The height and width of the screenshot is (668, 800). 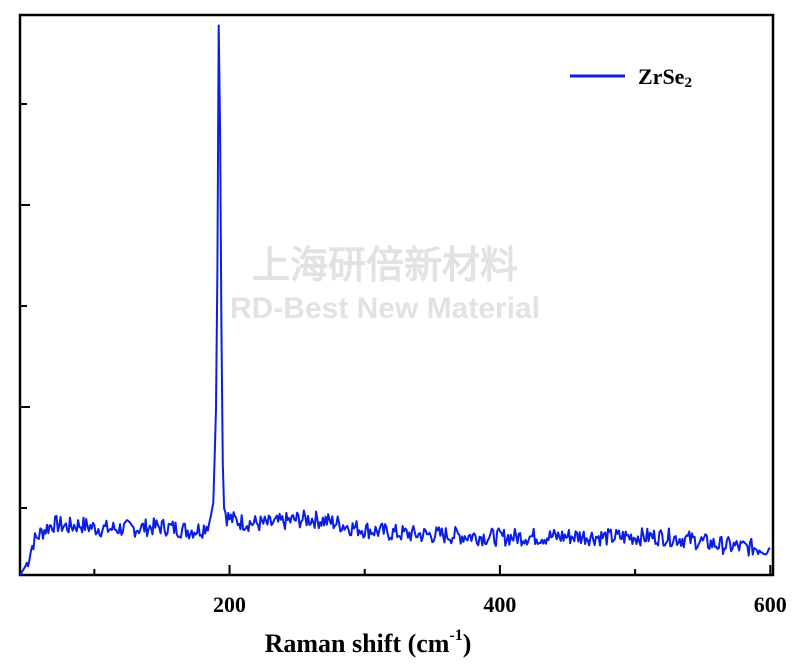 I want to click on legend-label-main: ZrSe, so click(x=661, y=76).